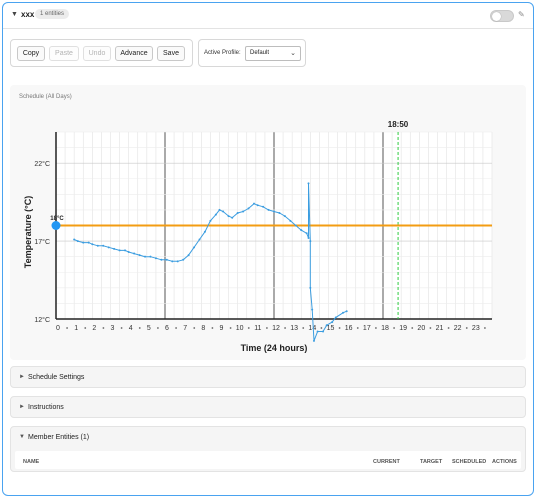 The image size is (538, 500). What do you see at coordinates (385, 328) in the screenshot?
I see `x-tick-label: 18` at bounding box center [385, 328].